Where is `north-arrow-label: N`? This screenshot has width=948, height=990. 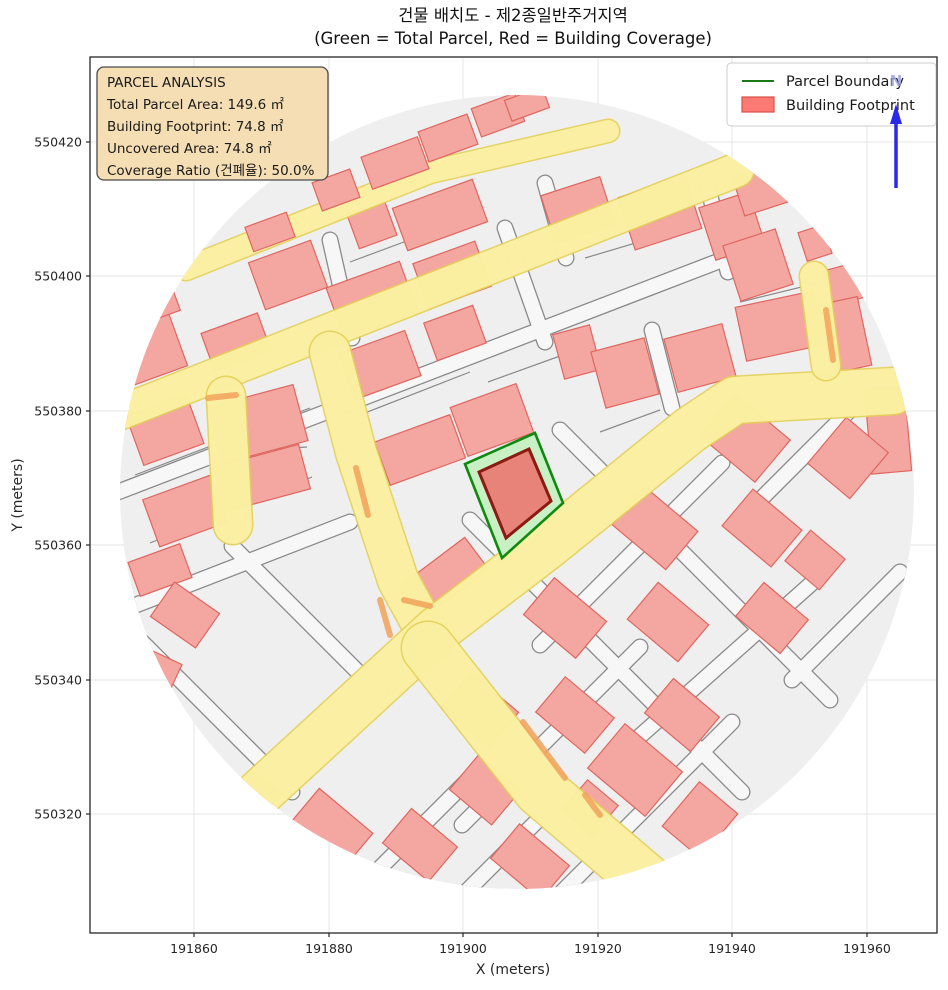 north-arrow-label: N is located at coordinates (896, 81).